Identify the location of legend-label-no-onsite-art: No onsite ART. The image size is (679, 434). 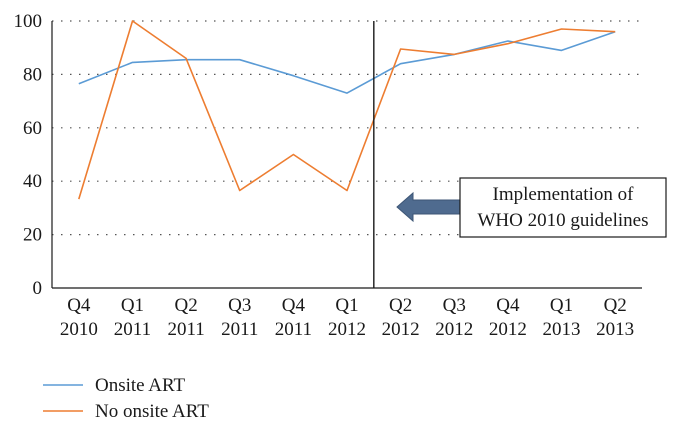
(152, 411).